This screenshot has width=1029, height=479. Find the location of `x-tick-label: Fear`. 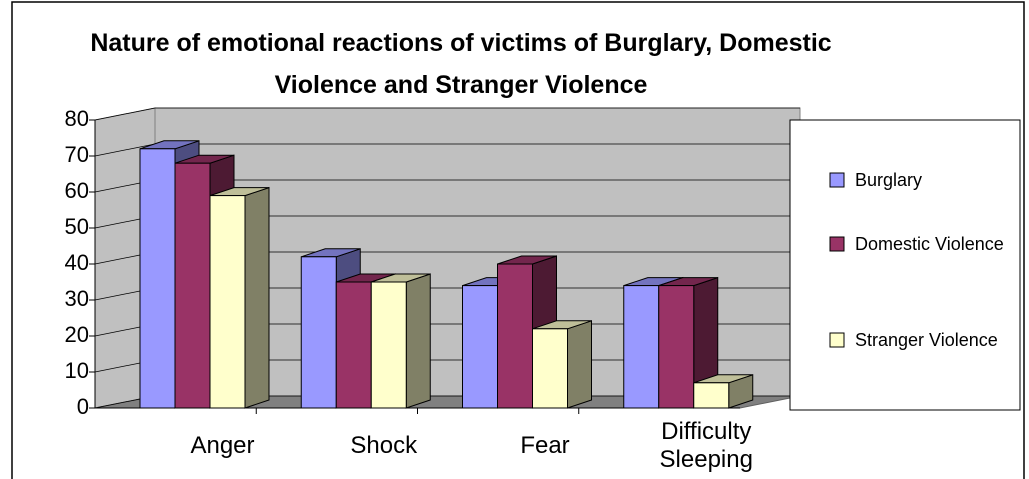

x-tick-label: Fear is located at coordinates (545, 445).